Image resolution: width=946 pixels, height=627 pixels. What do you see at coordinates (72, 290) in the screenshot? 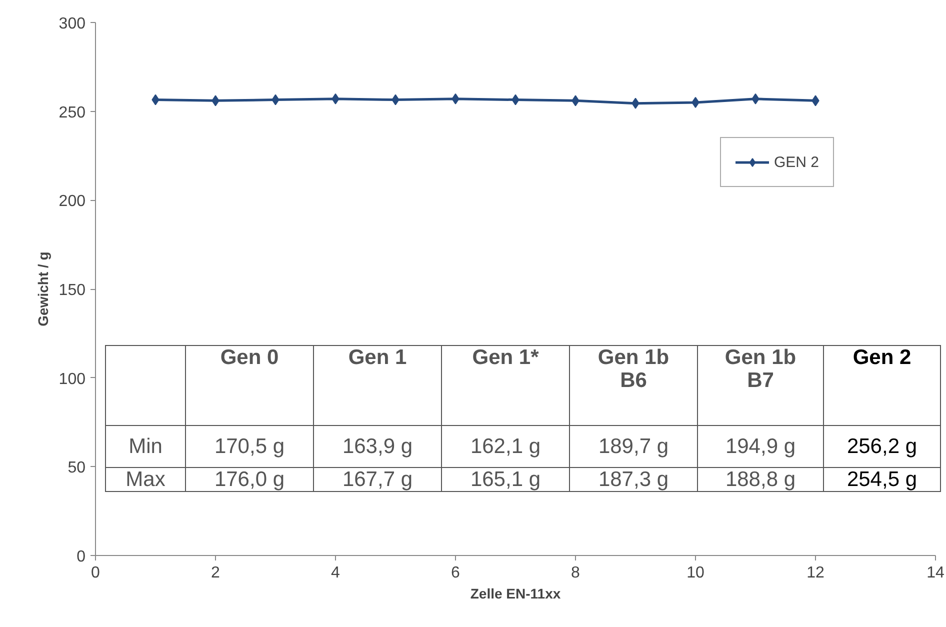
I see `y-tick-label: 150` at bounding box center [72, 290].